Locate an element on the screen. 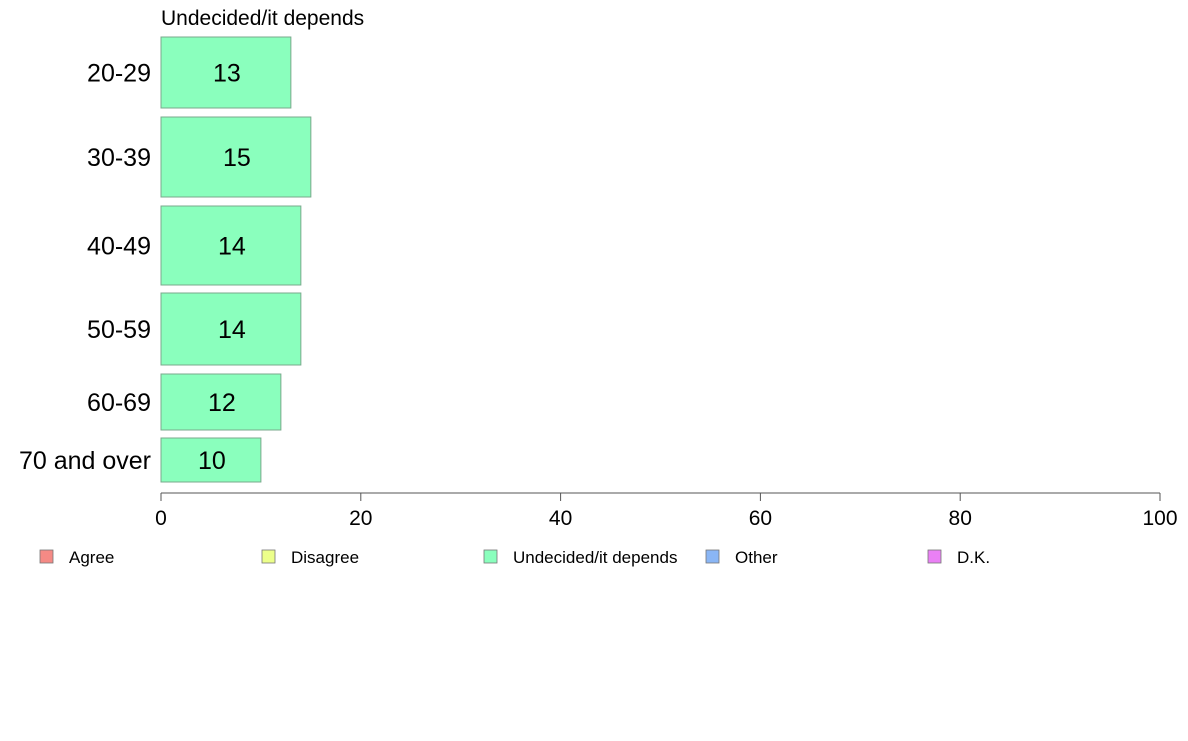 The image size is (1188, 741). bar-value-label: 10 is located at coordinates (212, 461).